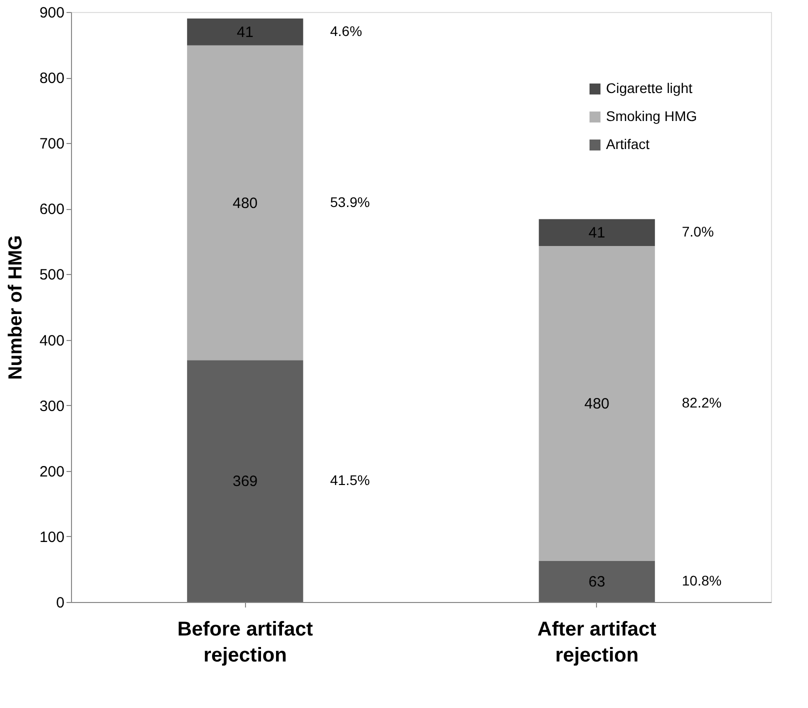 This screenshot has width=808, height=708. What do you see at coordinates (652, 116) in the screenshot?
I see `legend-label: Smoking HMG` at bounding box center [652, 116].